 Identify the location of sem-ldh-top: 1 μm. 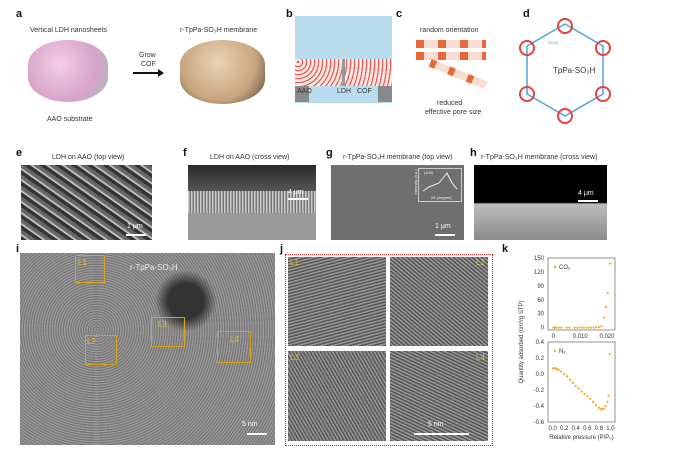
(86, 202).